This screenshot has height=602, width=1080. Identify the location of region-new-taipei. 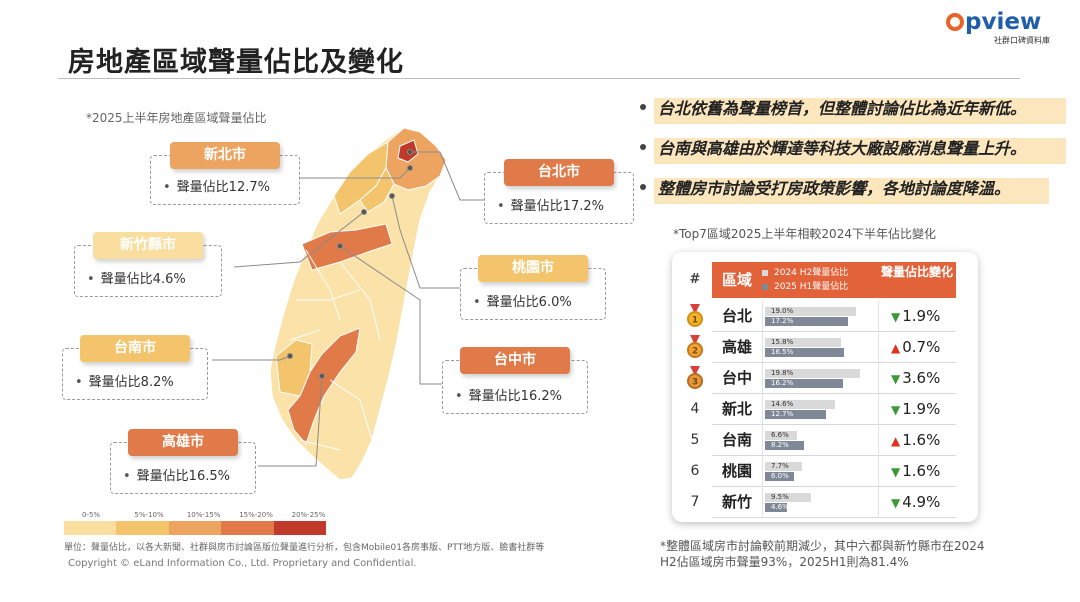
(416, 159).